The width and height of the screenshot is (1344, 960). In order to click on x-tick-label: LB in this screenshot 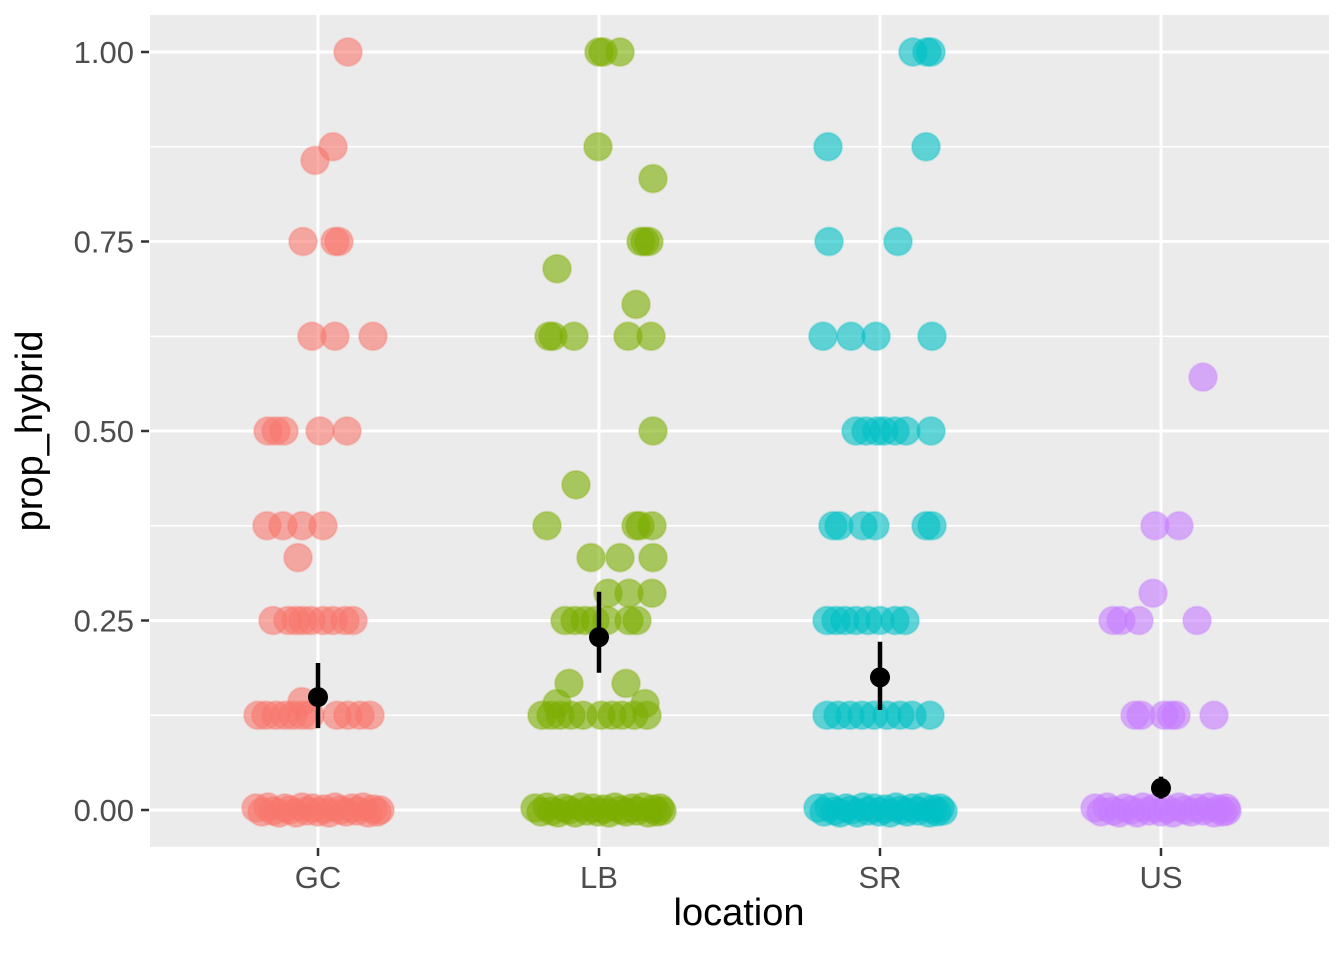, I will do `click(599, 877)`.